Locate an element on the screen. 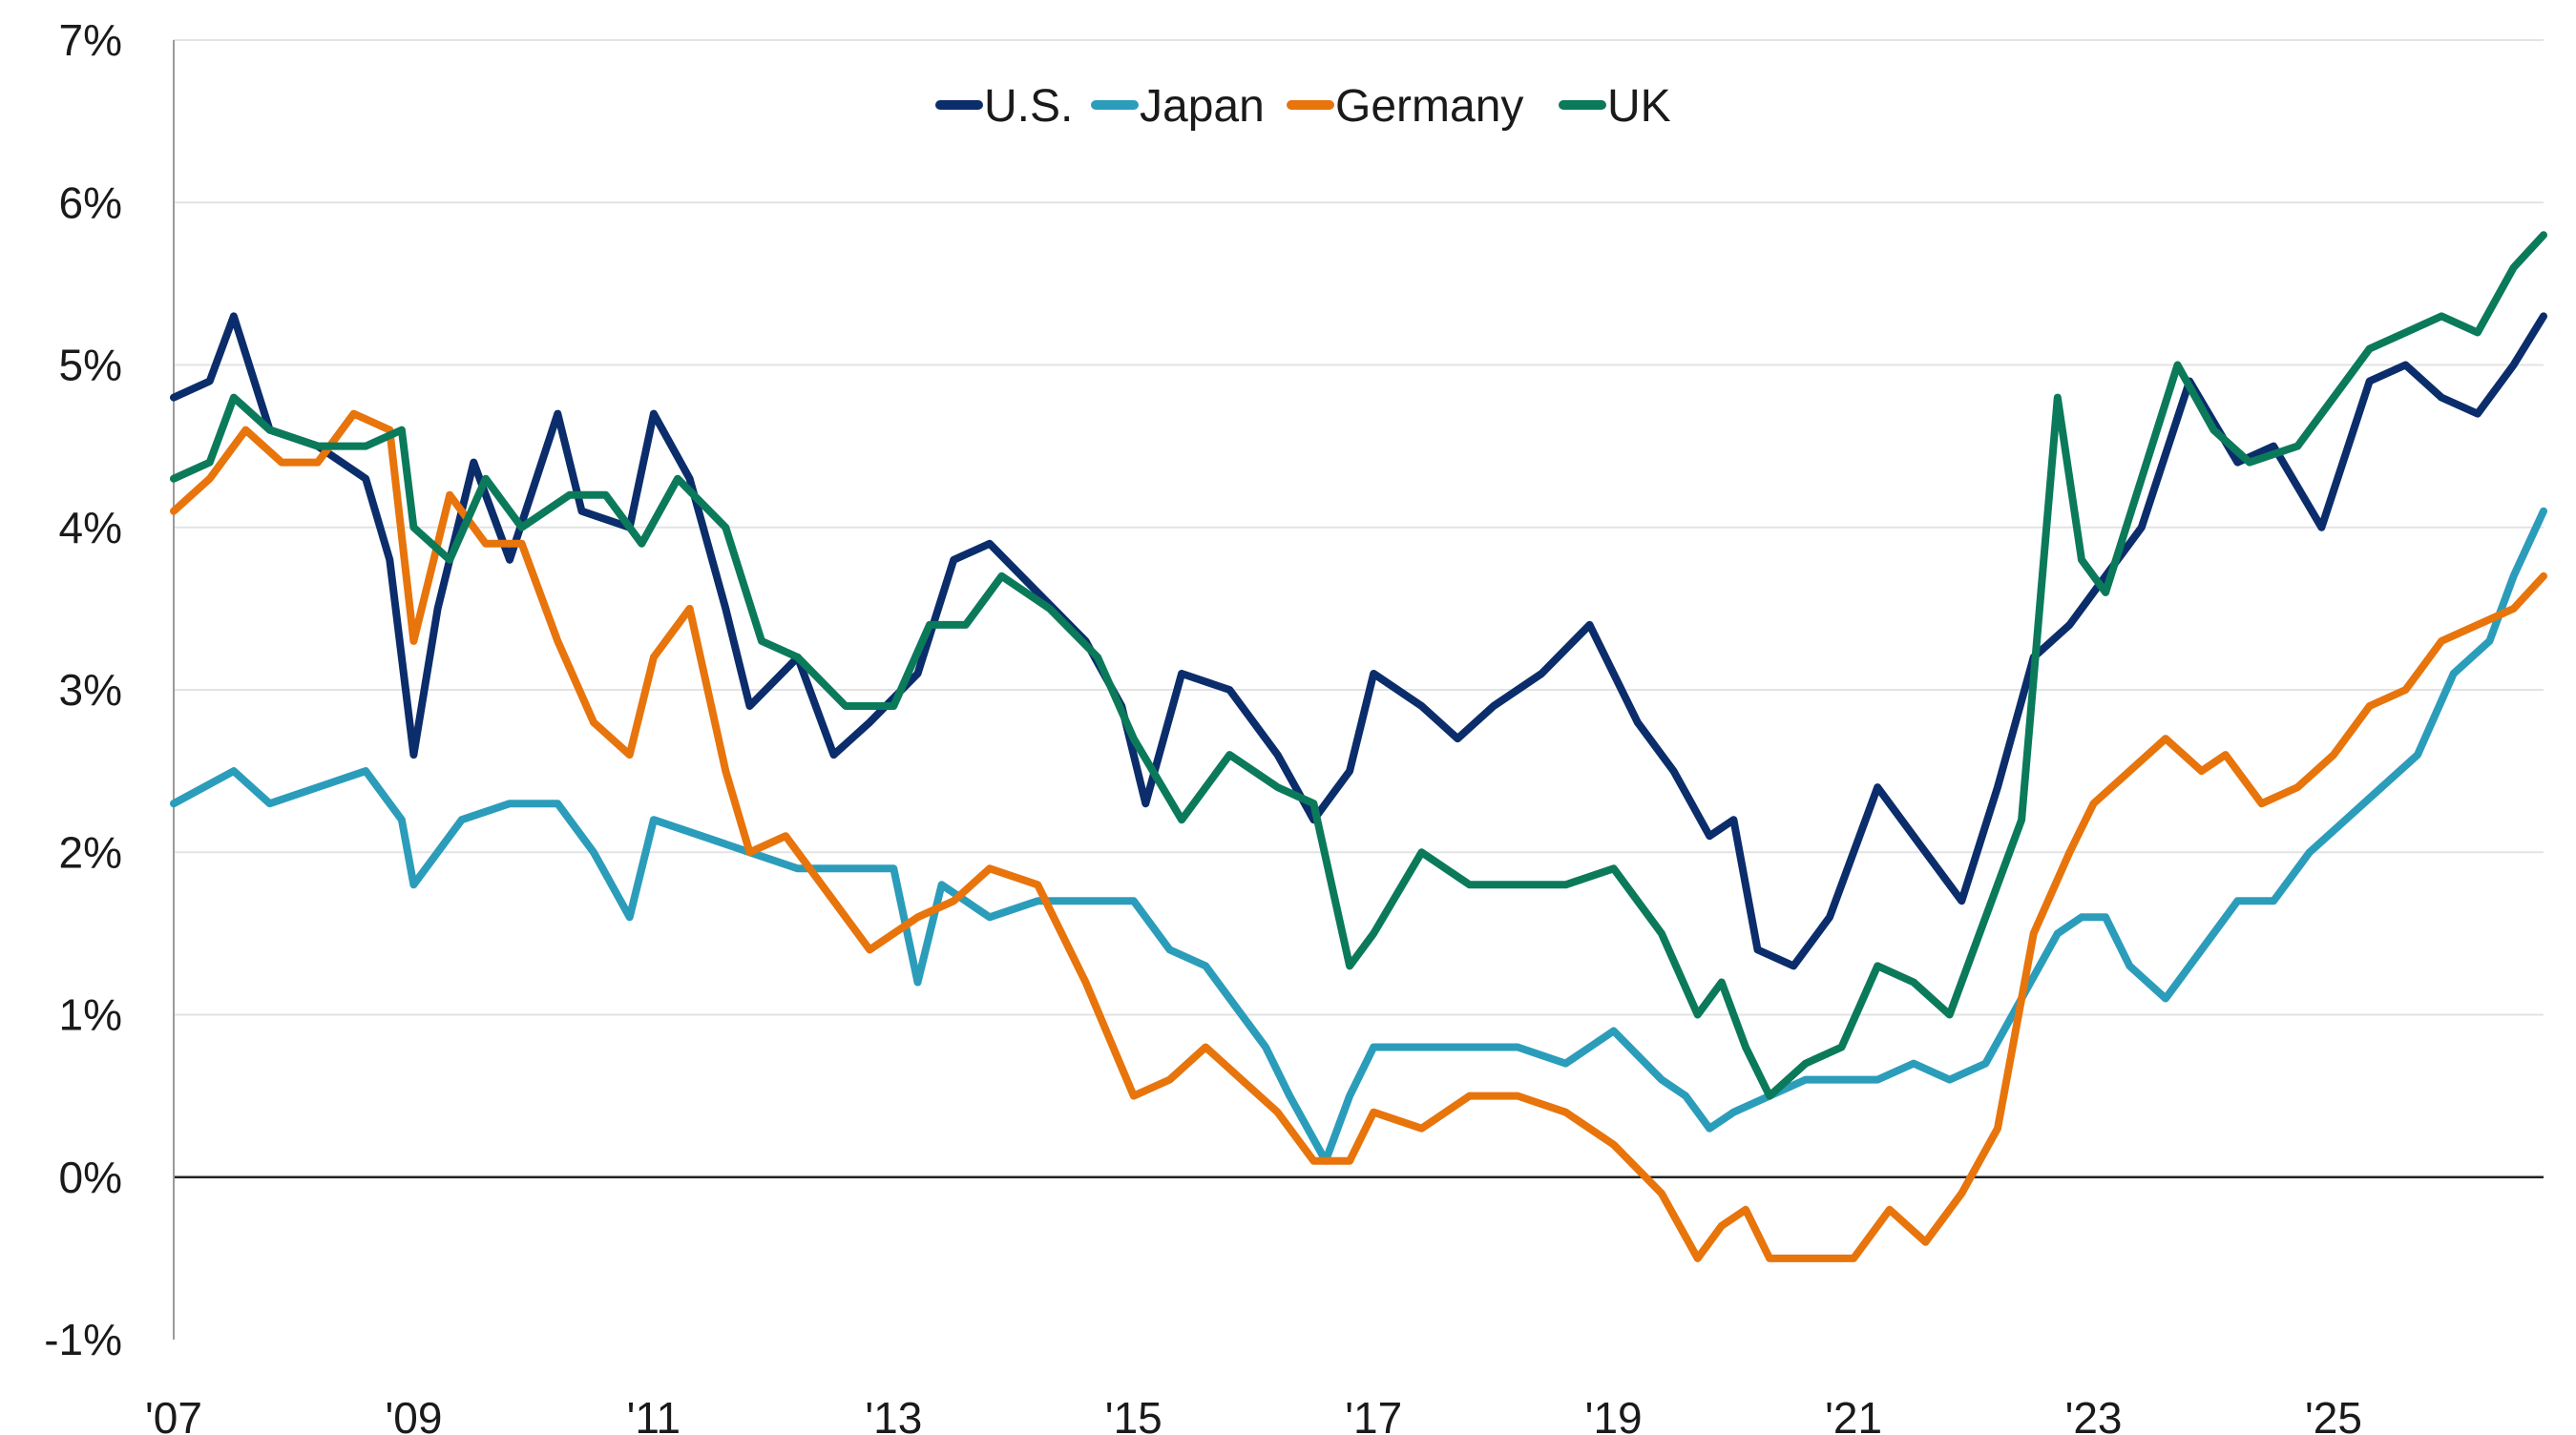  x-tick-label: '07 is located at coordinates (173, 1414).